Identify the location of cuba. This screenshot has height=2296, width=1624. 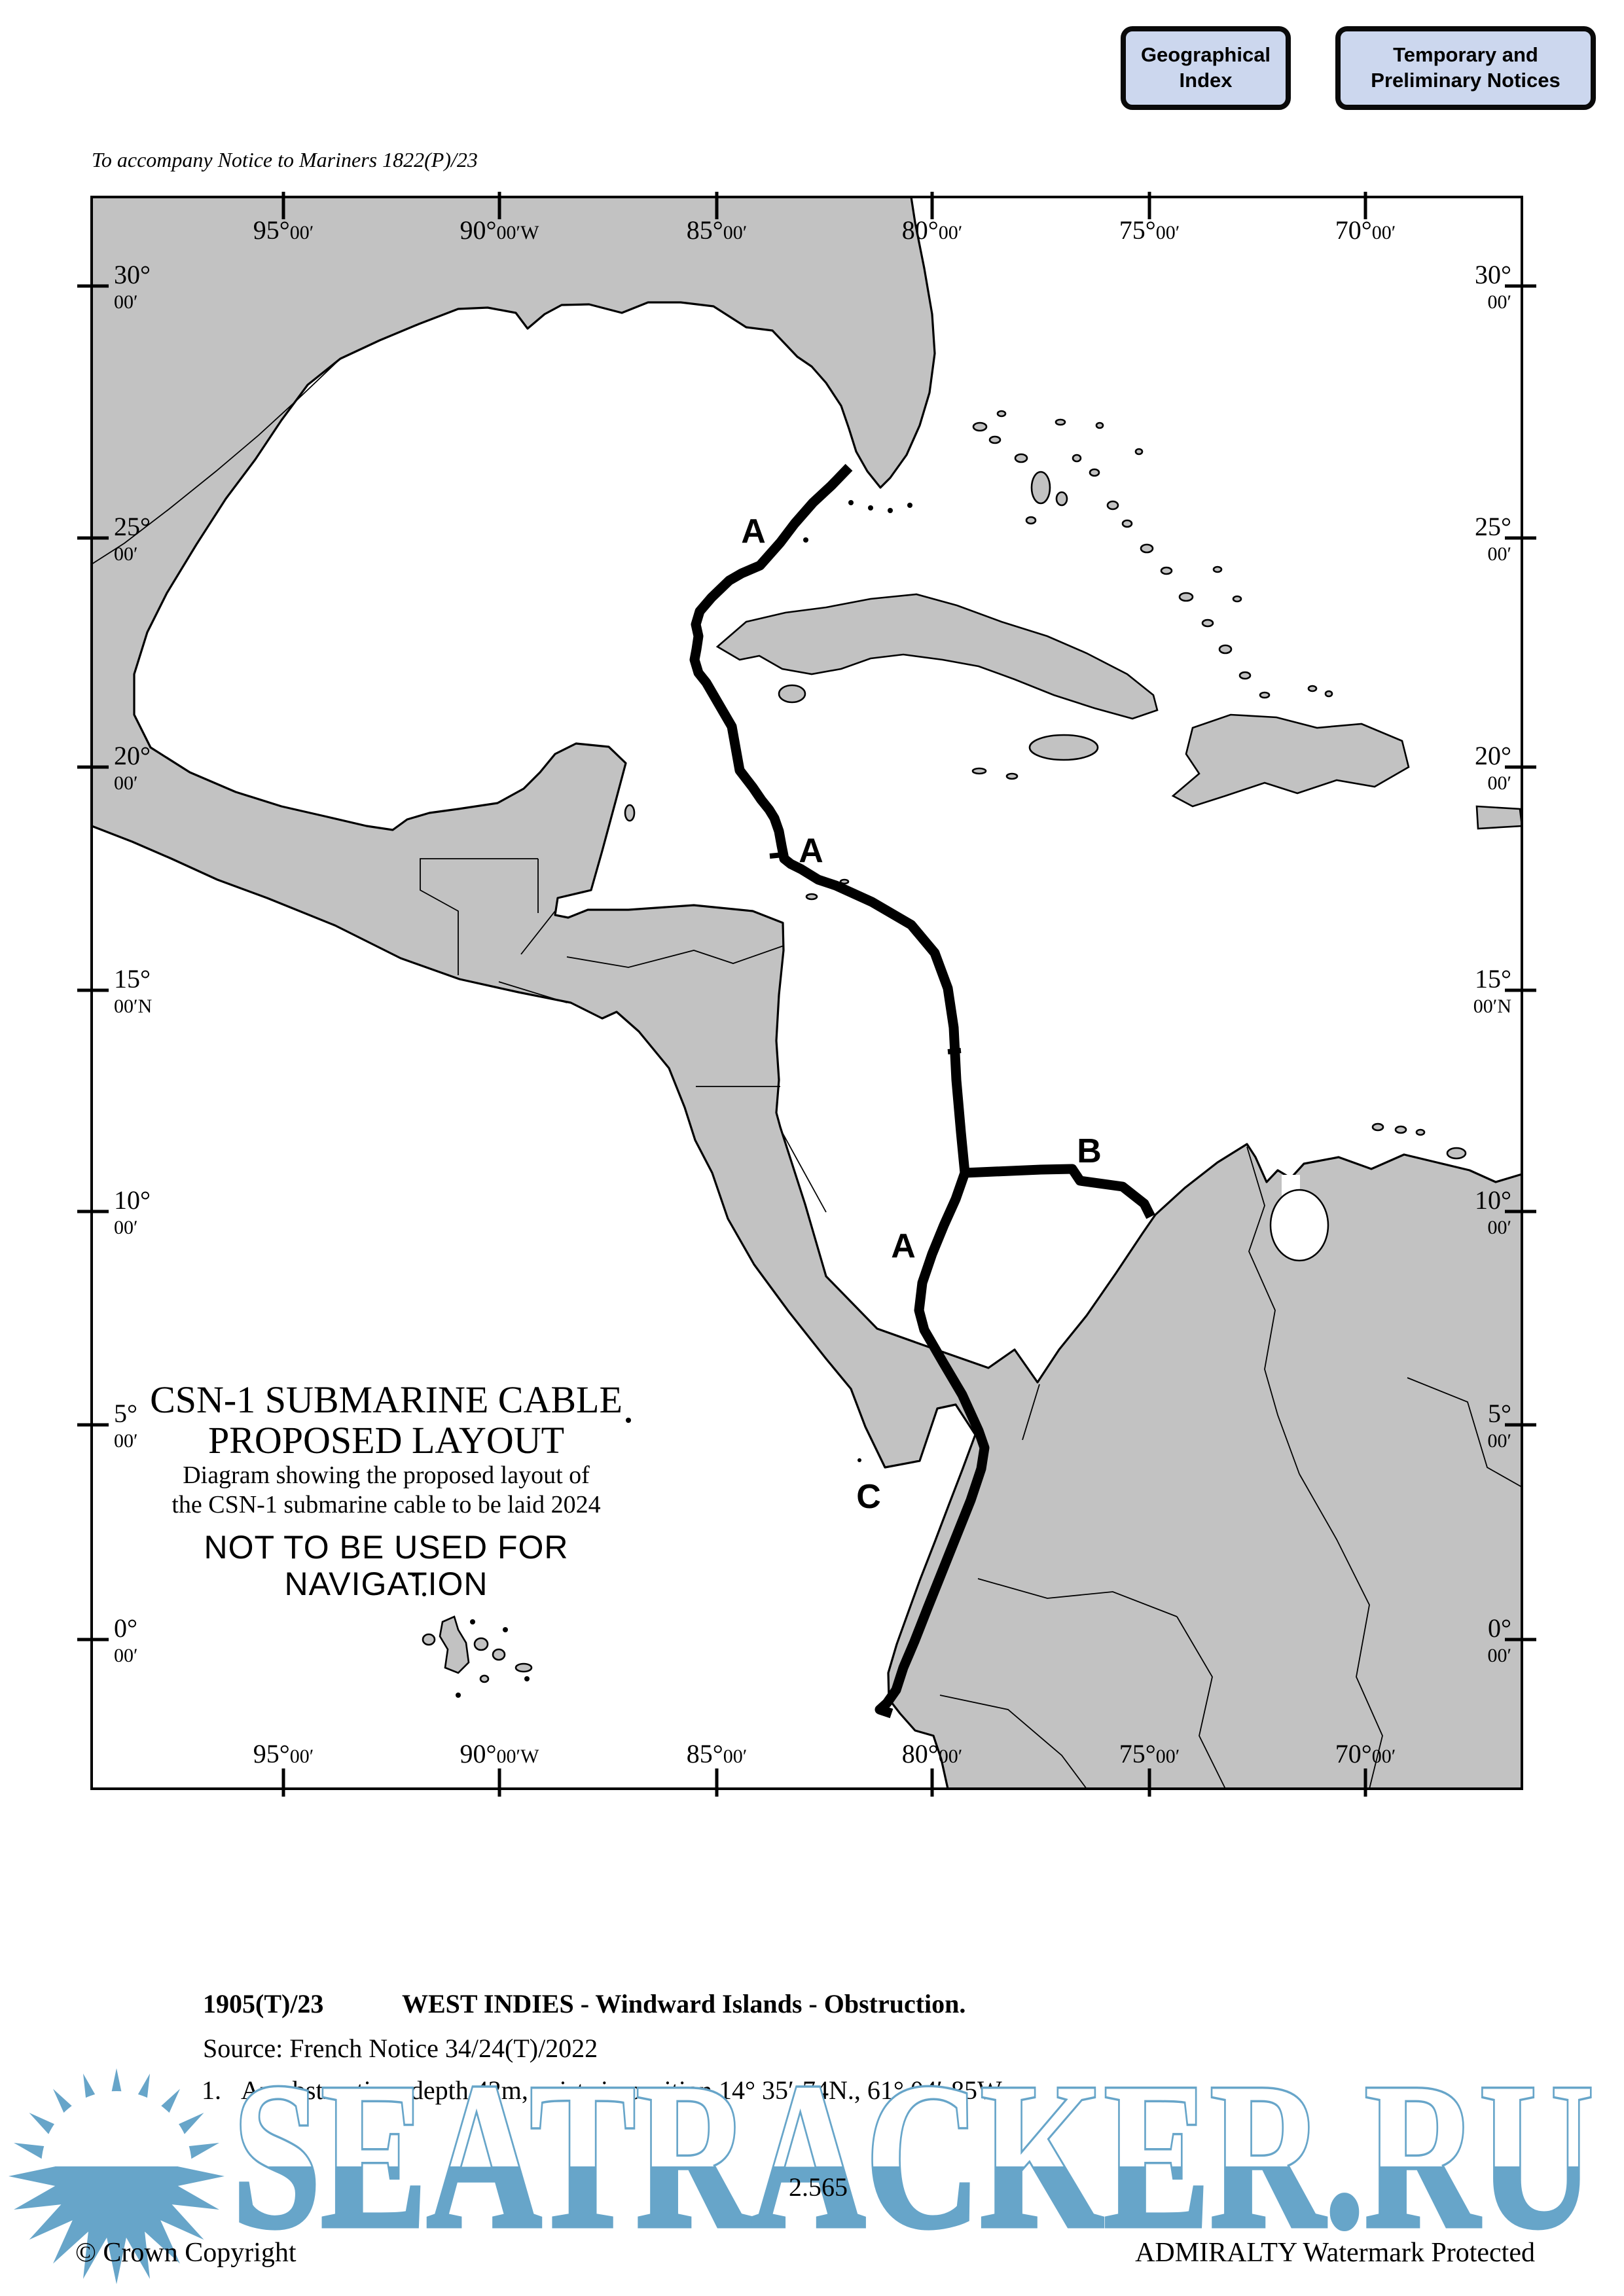
(937, 656).